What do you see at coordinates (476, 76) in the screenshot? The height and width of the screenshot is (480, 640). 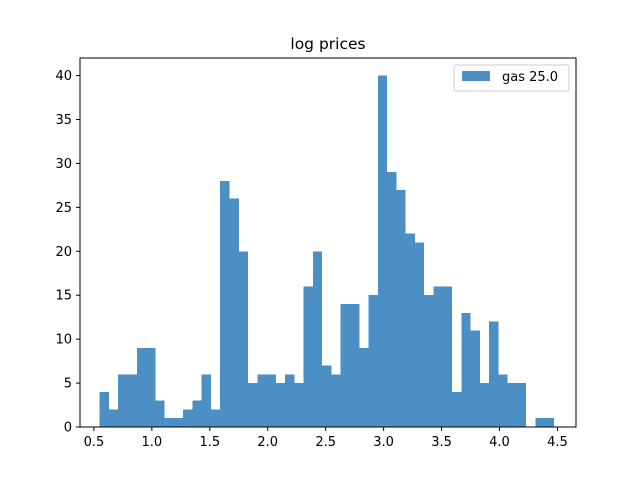 I see `legend-swatch` at bounding box center [476, 76].